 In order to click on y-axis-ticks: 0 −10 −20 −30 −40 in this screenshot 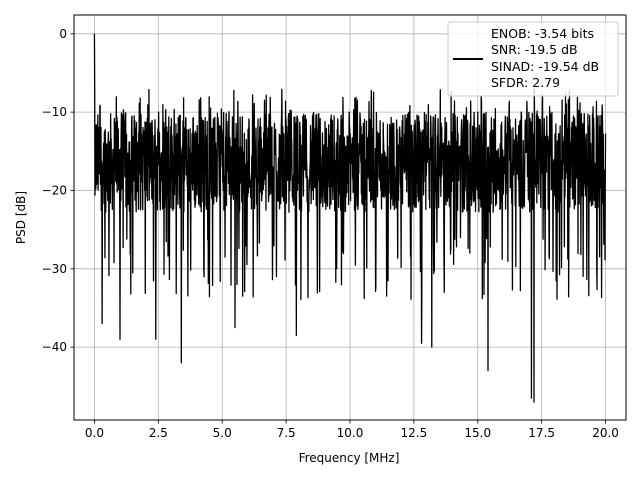, I will do `click(58, 190)`.